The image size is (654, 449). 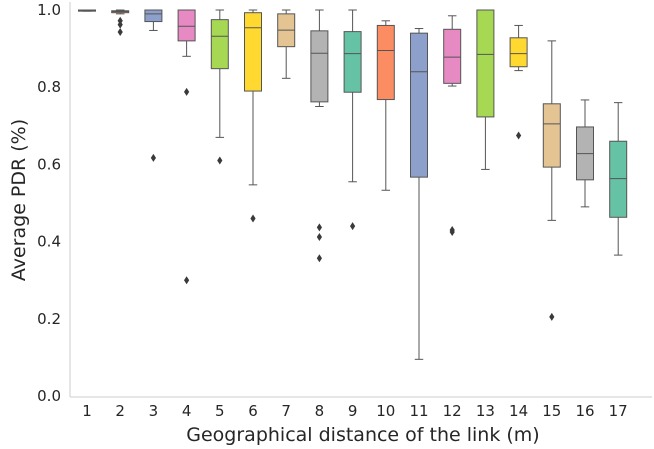 I want to click on x-tick-label: 3, so click(x=154, y=411).